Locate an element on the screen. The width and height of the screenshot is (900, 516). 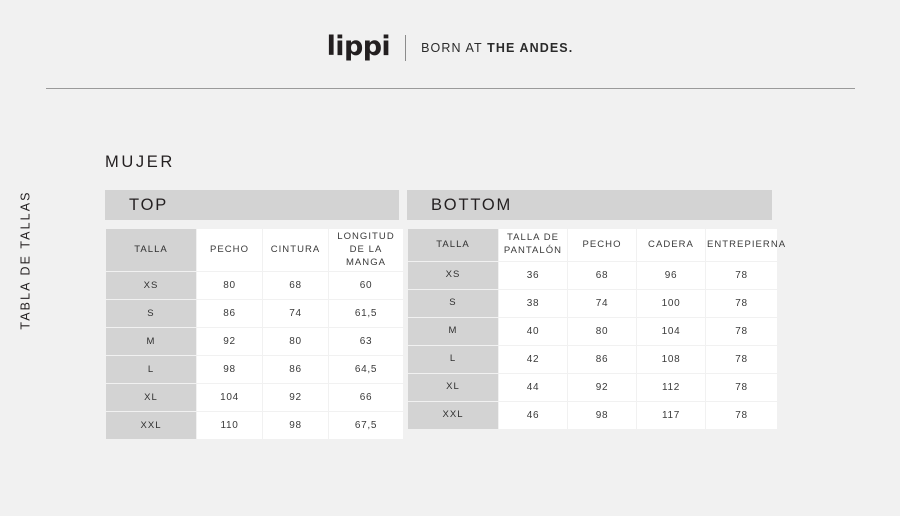
cell-measurement: 60 is located at coordinates (366, 286).